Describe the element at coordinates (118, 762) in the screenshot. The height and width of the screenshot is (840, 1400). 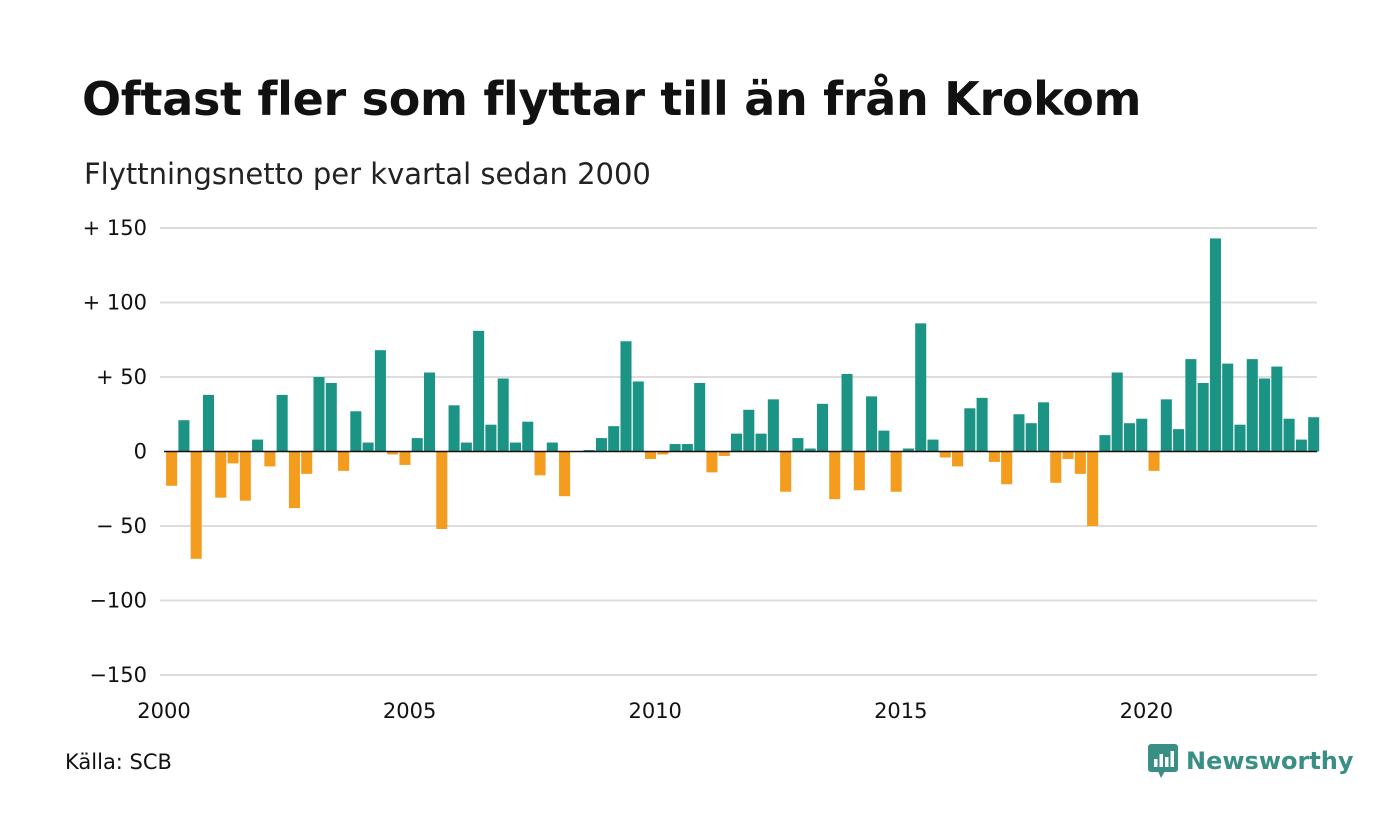
I see `source-note: Källa: SCB` at that location.